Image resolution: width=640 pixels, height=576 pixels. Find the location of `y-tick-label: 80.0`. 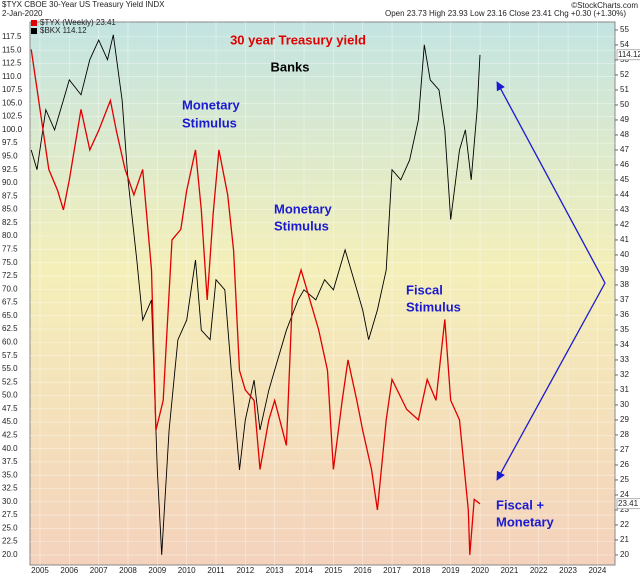

y-tick-label: 80.0 is located at coordinates (10, 235).